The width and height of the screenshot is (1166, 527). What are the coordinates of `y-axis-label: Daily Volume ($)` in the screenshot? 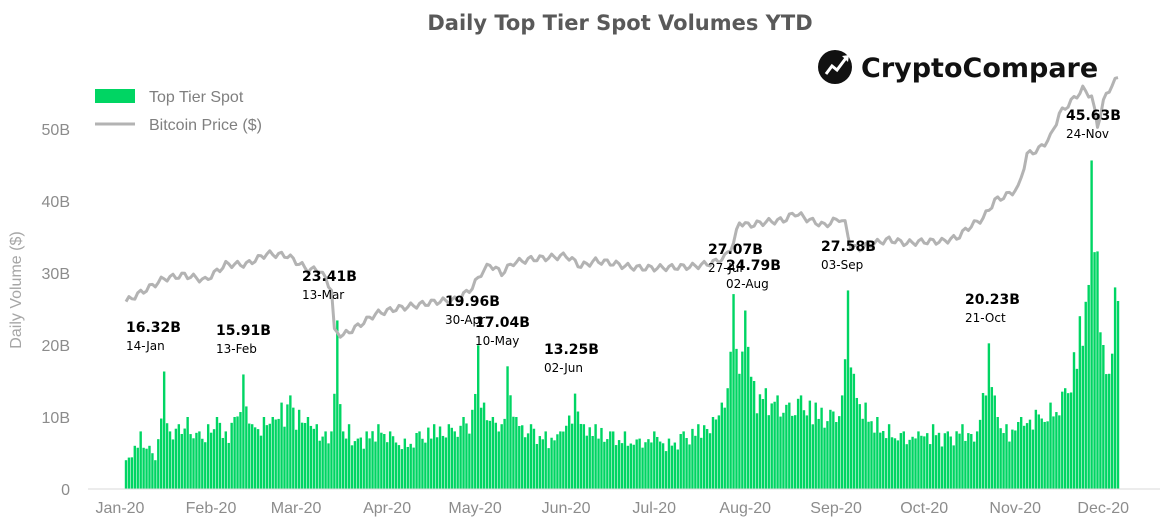 It's located at (16, 289).